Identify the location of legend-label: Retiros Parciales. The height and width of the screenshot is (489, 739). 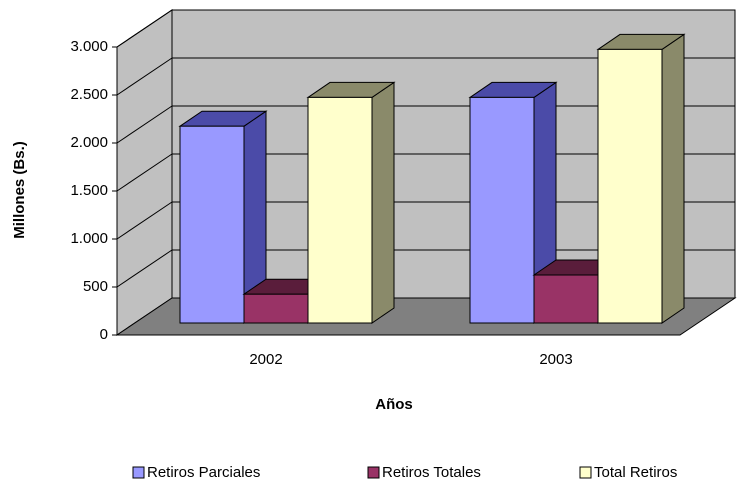
(203, 472).